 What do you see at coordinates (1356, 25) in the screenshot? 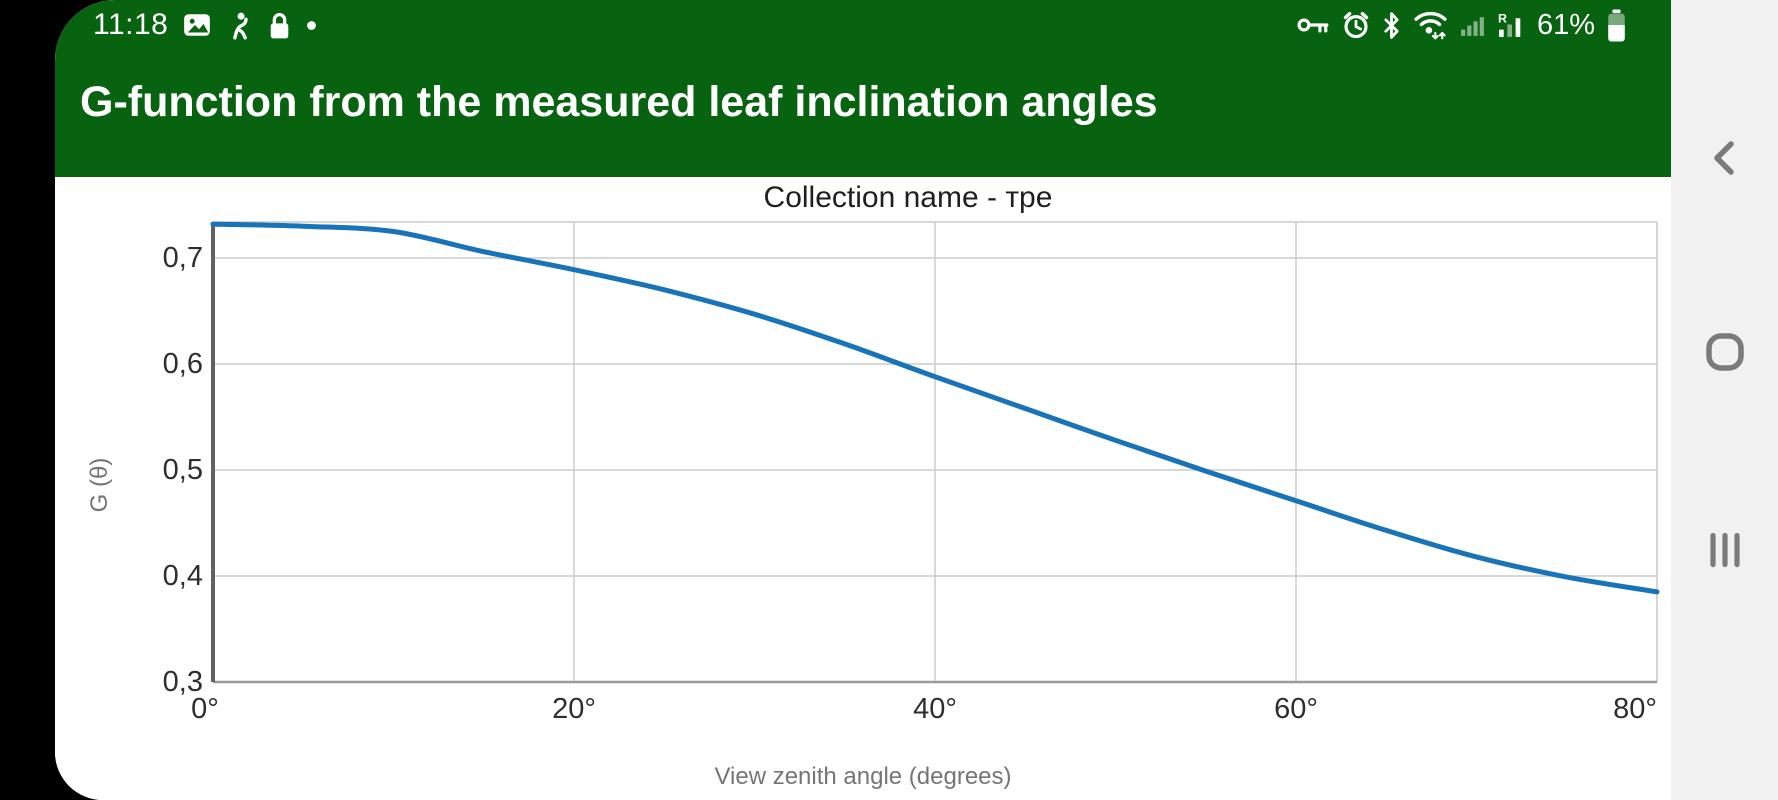
I see `alarm-icon` at bounding box center [1356, 25].